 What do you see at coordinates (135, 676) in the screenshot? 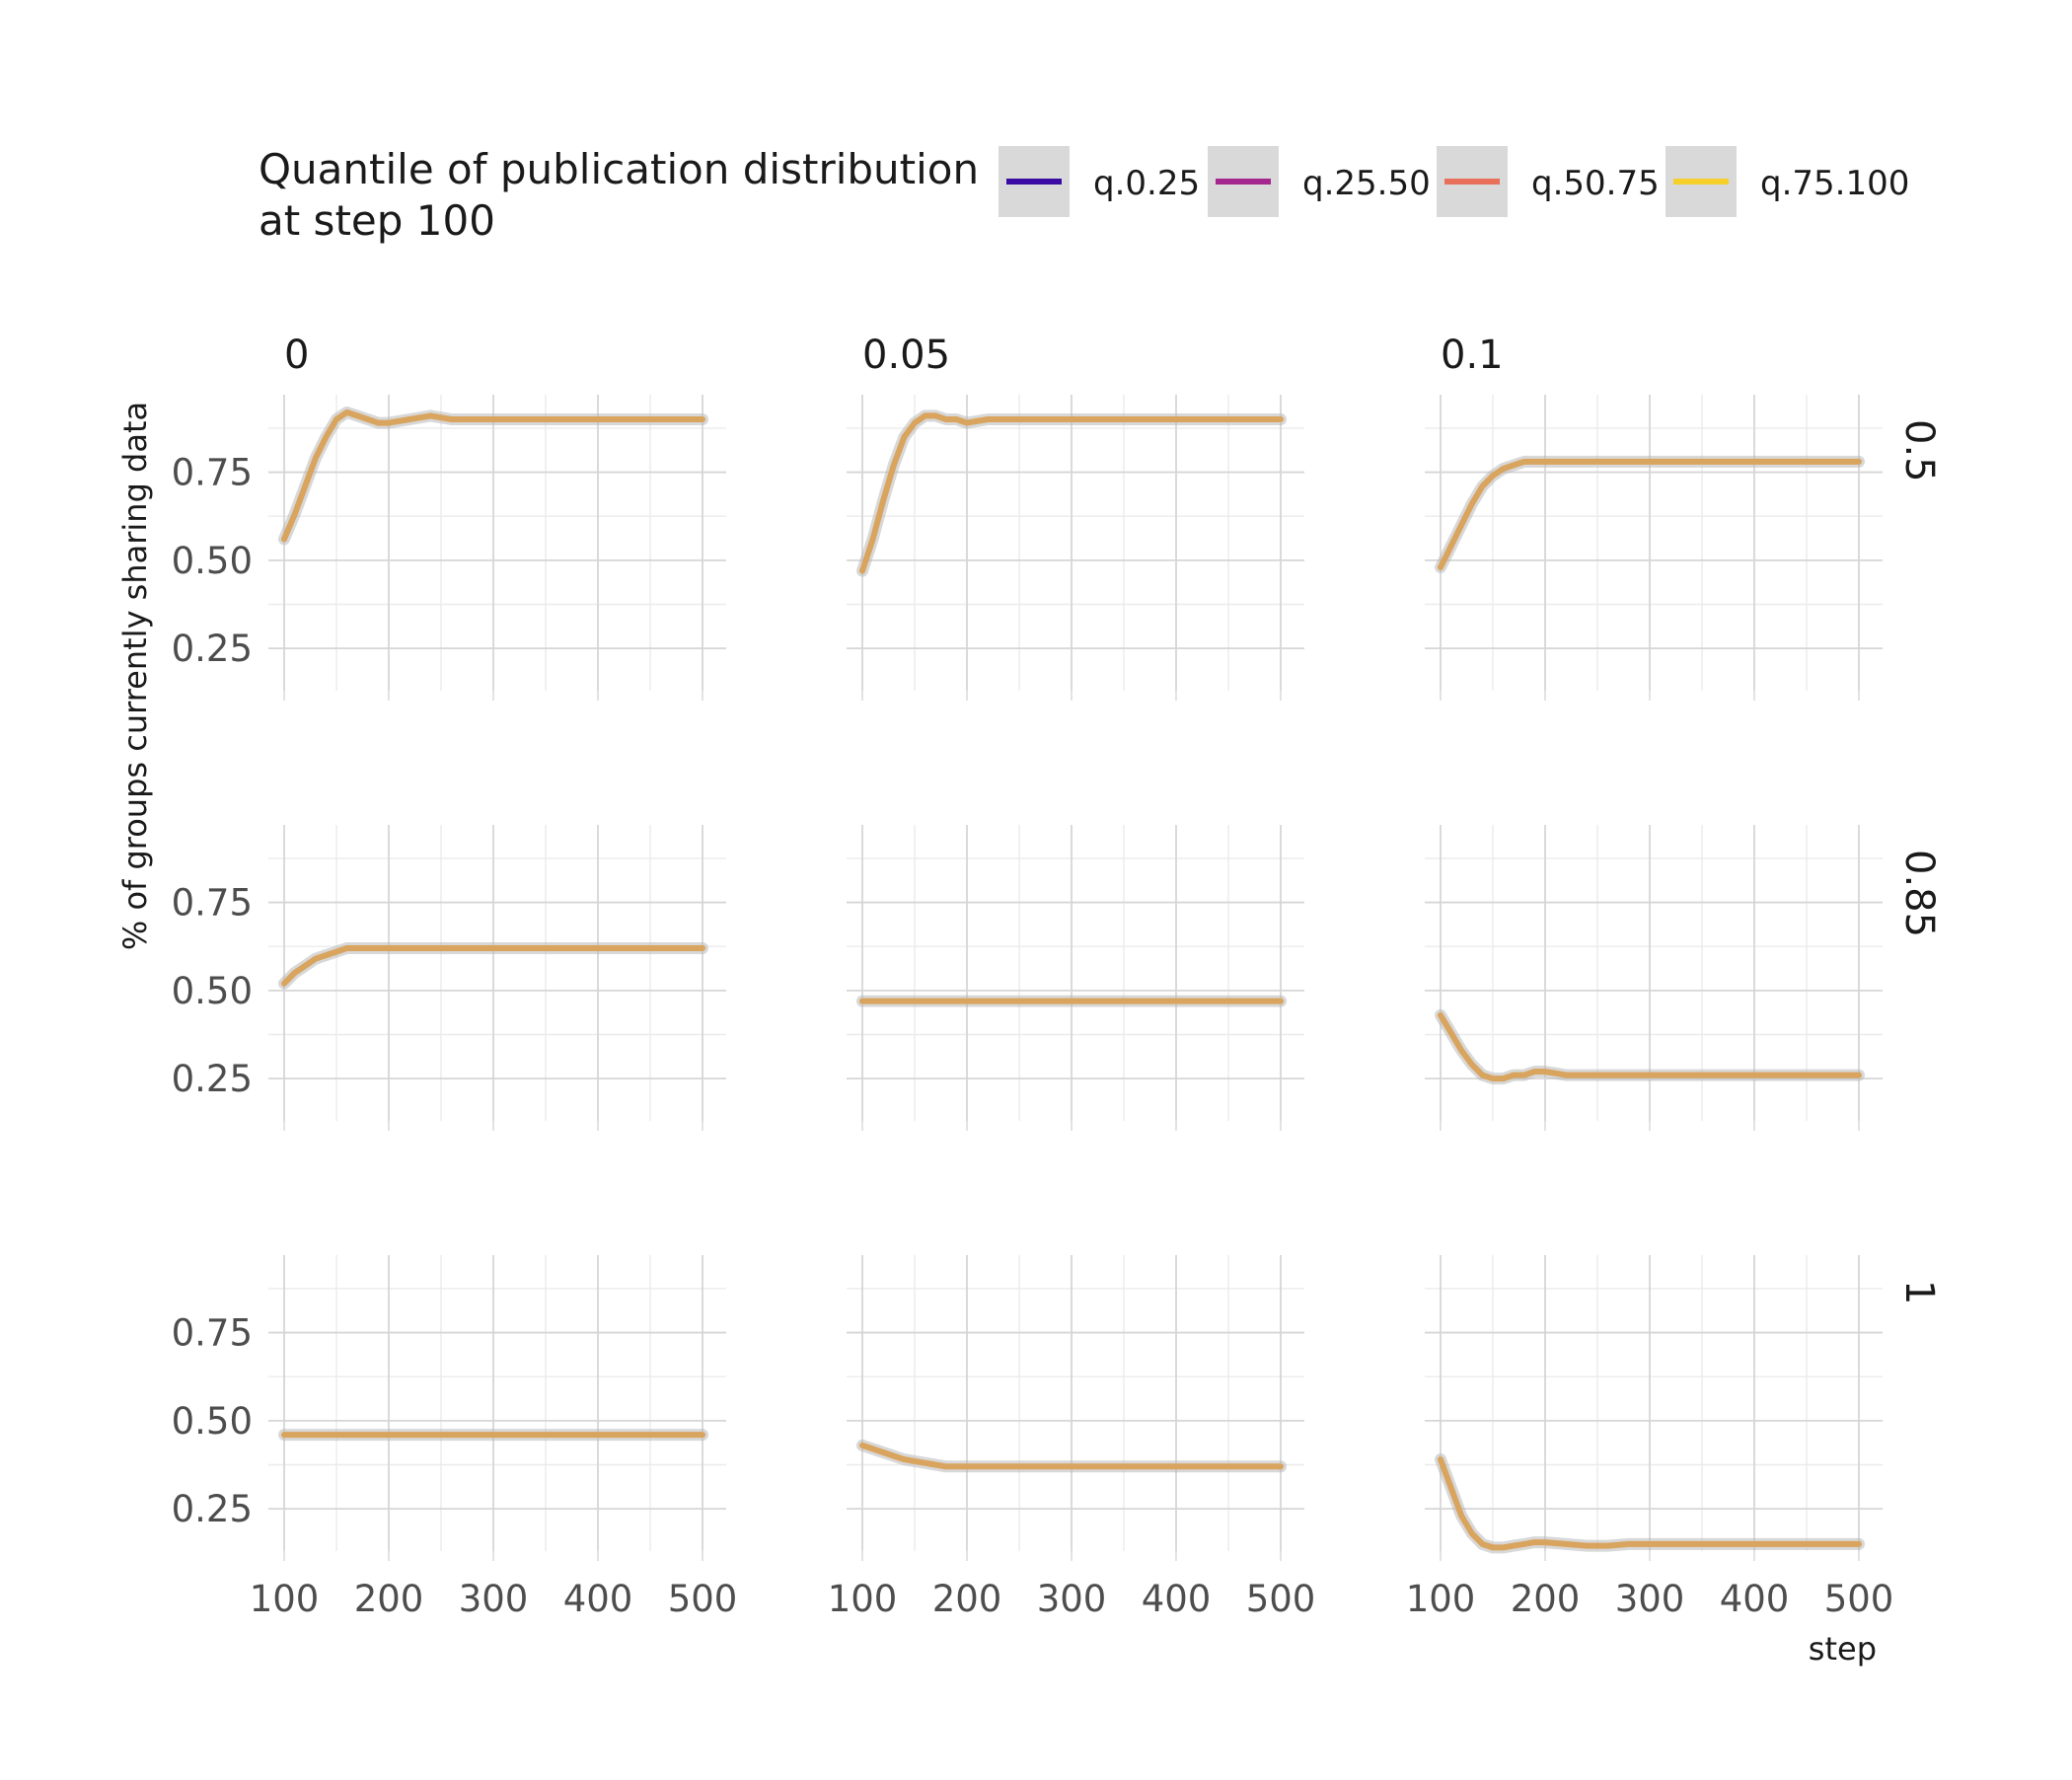
I see `y-axis-title: % of groups currently sharing data` at bounding box center [135, 676].